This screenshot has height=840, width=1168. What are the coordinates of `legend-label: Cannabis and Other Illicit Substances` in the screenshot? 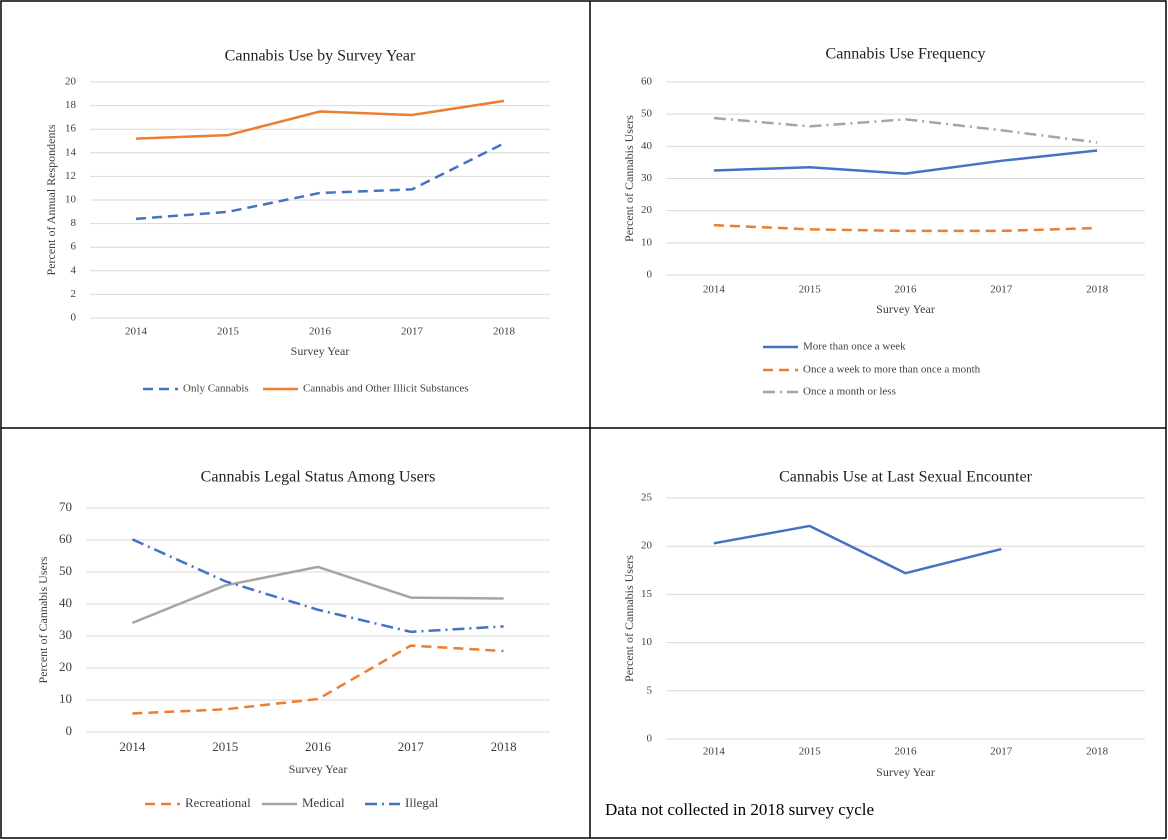 It's located at (386, 389).